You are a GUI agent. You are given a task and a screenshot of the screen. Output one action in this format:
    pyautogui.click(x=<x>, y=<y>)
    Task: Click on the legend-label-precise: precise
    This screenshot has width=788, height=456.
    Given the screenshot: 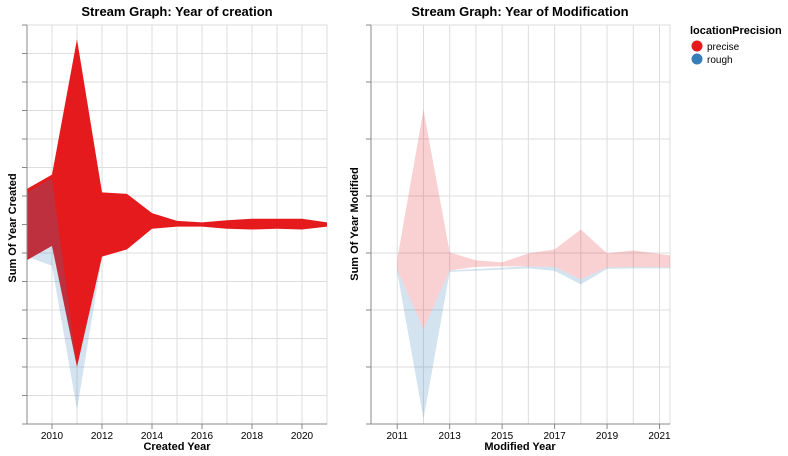 What is the action you would take?
    pyautogui.click(x=723, y=47)
    